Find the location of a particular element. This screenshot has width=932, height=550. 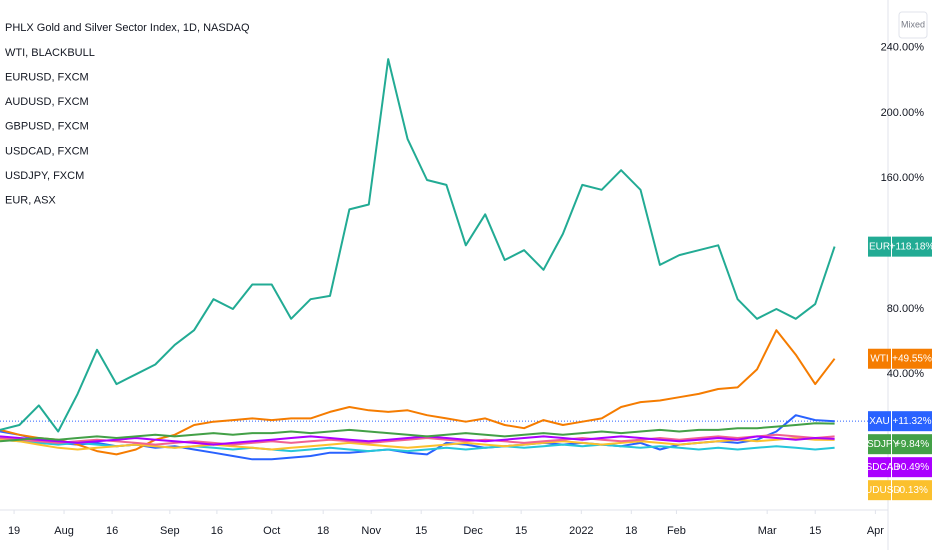

last-value-tag: USDJPY+9.84% is located at coordinates (896, 444).